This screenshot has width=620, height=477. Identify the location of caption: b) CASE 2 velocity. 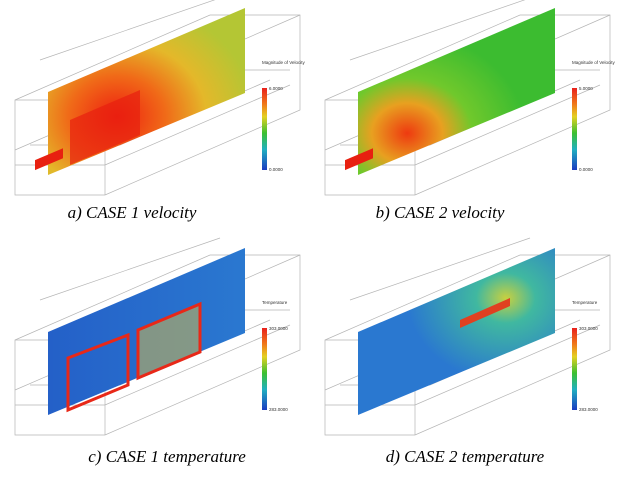
(440, 212).